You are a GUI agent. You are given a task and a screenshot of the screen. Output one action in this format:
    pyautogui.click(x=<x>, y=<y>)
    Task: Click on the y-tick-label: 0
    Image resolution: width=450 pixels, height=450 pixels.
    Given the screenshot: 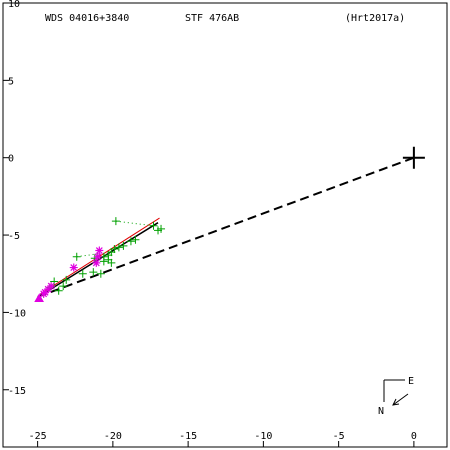 What is the action you would take?
    pyautogui.click(x=11, y=159)
    